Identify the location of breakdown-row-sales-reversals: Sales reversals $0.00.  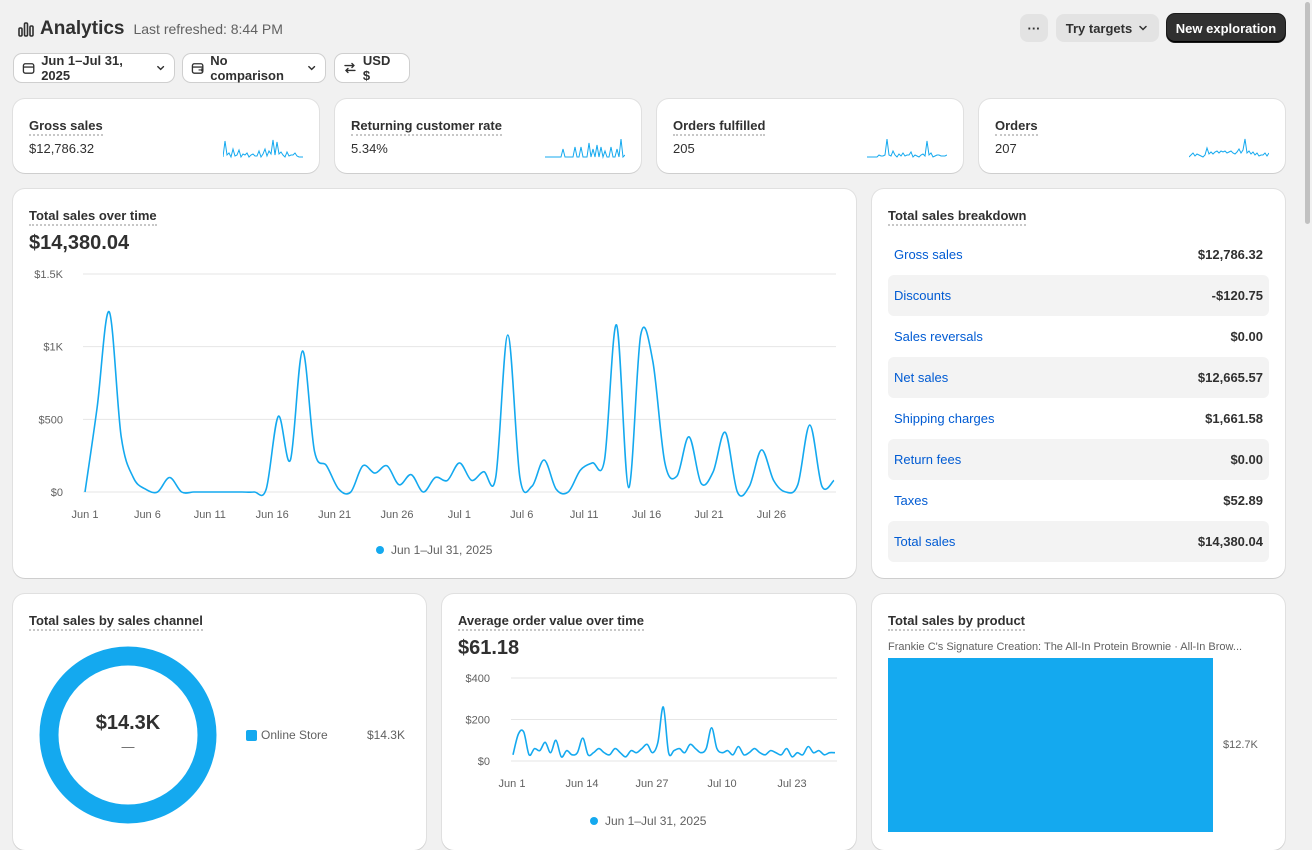
(1078, 336).